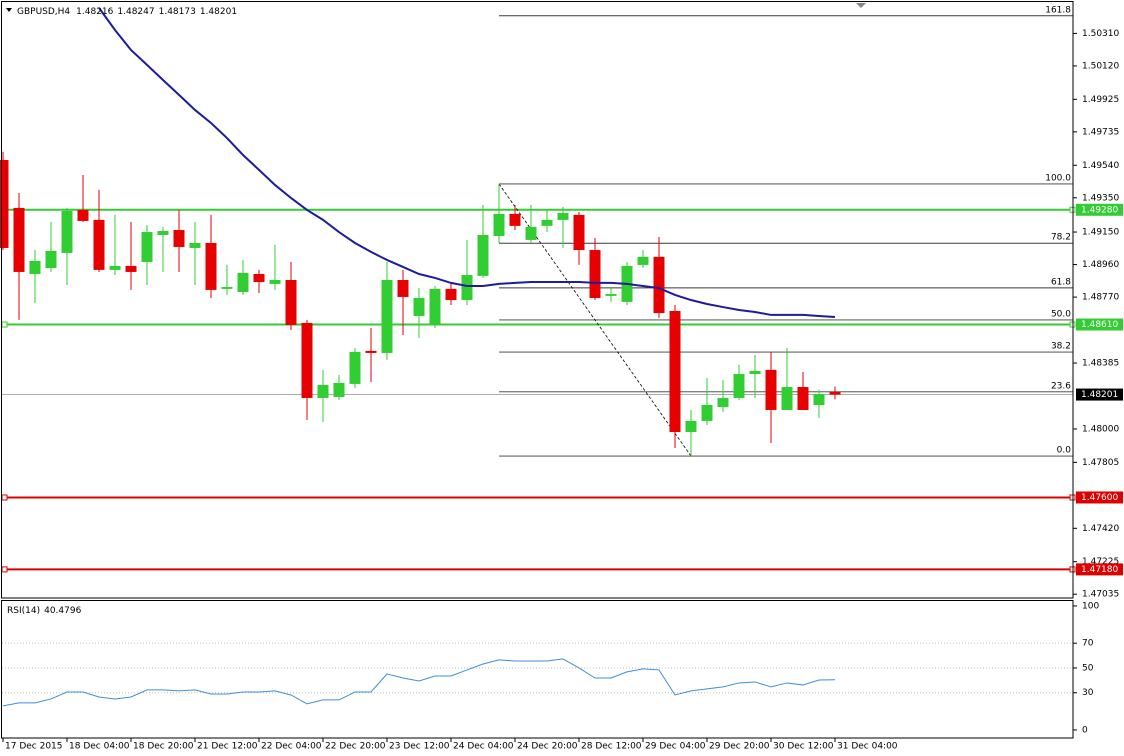  I want to click on x-tick-label: 31 Dec 04:00, so click(867, 747).